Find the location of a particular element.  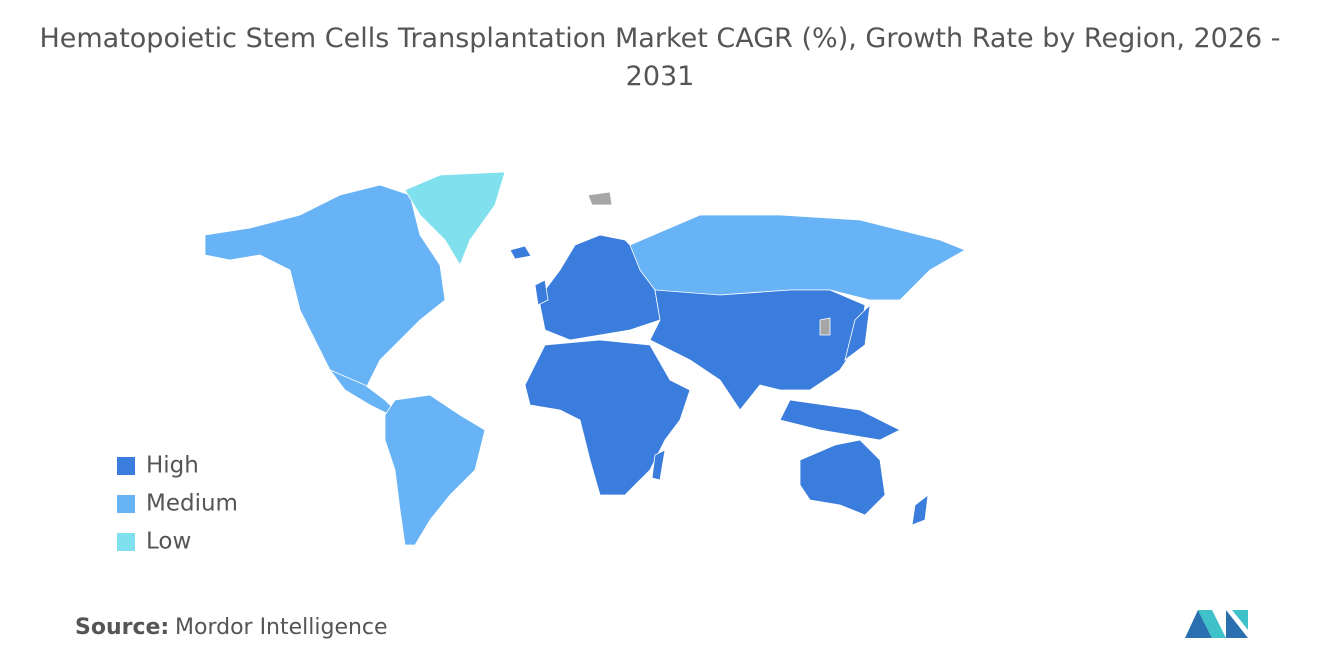

legend: High Medium Low is located at coordinates (177, 504).